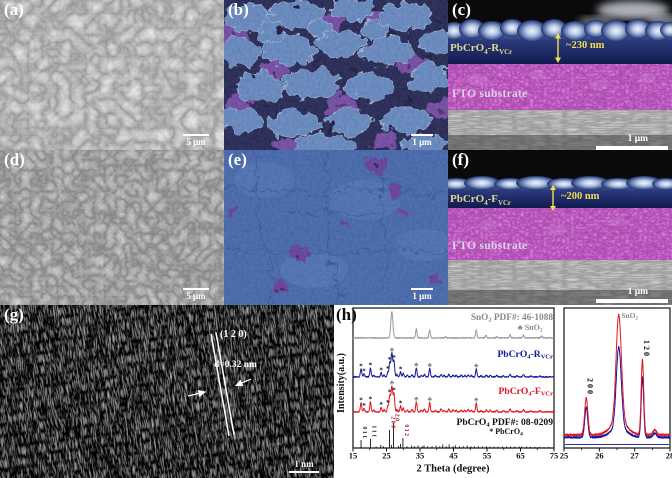 The height and width of the screenshot is (478, 672). Describe the element at coordinates (14, 314) in the screenshot. I see `panel-label-g: (g)` at that location.